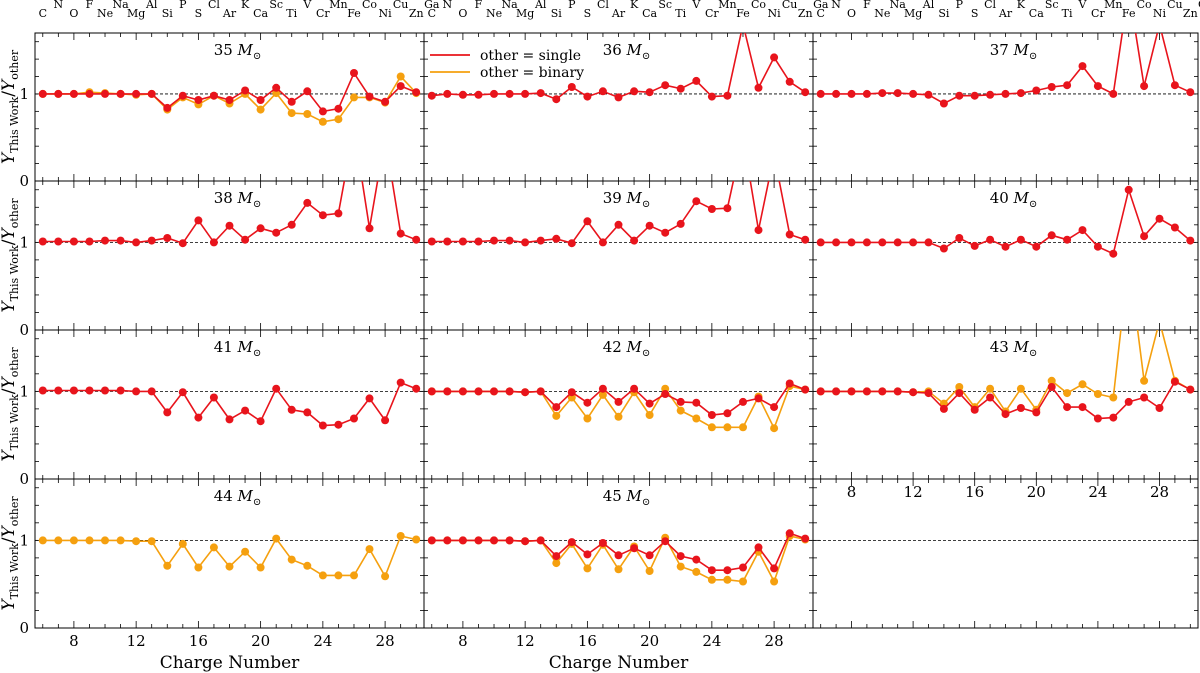 This screenshot has width=1200, height=673. Describe the element at coordinates (990, 5) in the screenshot. I see `element-label: Cl` at that location.